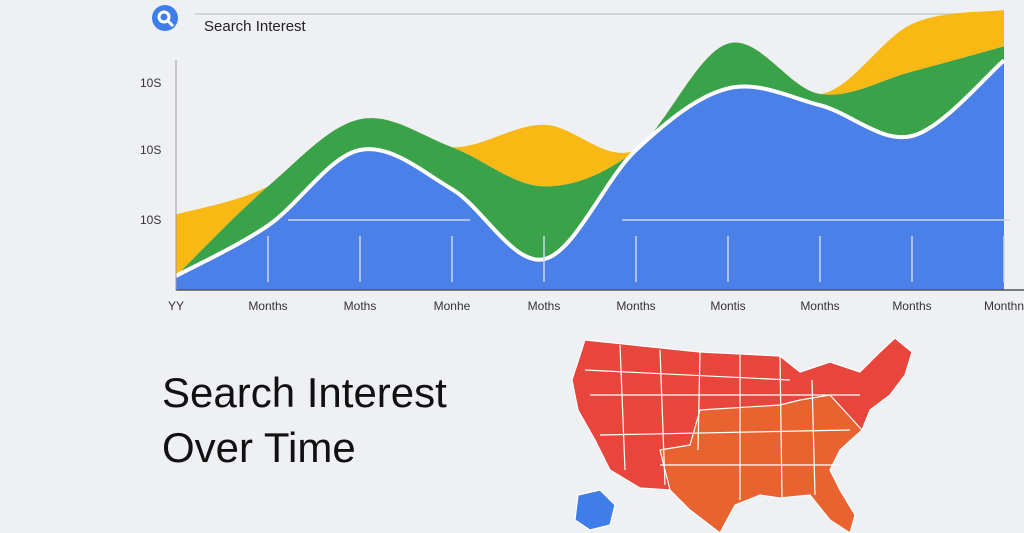  Describe the element at coordinates (452, 306) in the screenshot. I see `x-tick-label: Monhe` at that location.